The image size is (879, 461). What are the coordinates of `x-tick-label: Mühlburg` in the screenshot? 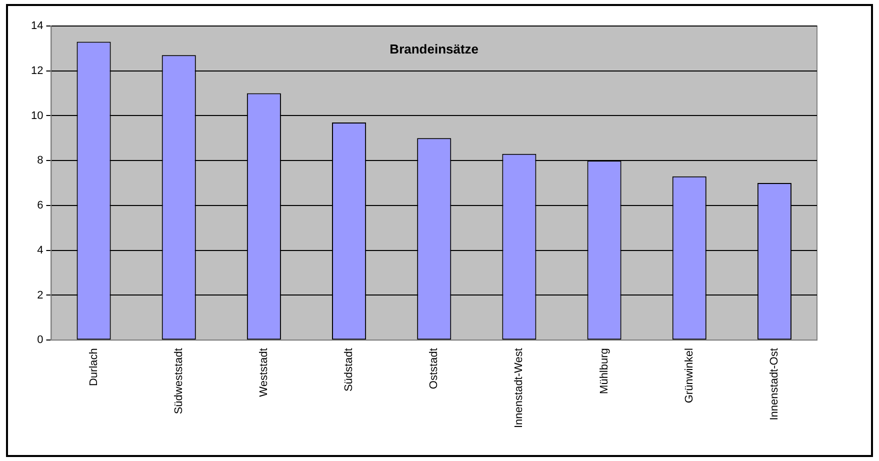 It's located at (604, 371).